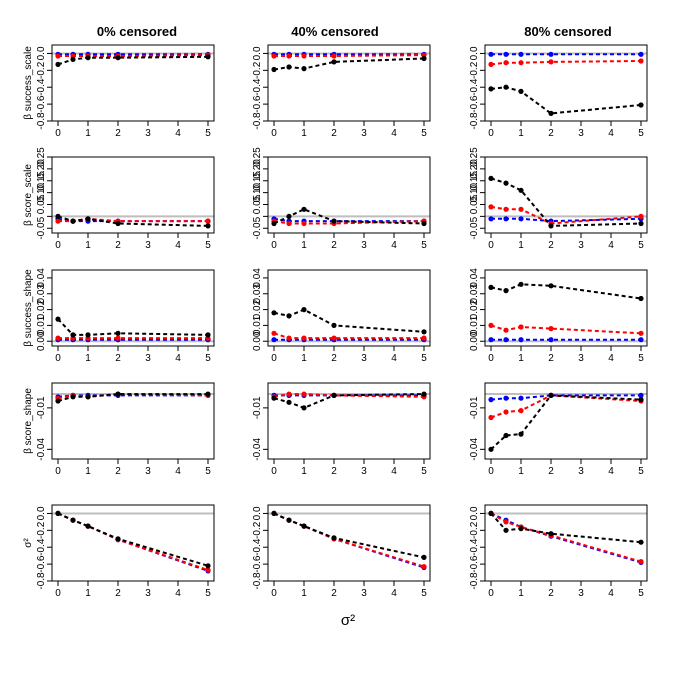 The height and width of the screenshot is (700, 700). I want to click on y-tick-label: 0.0, so click(474, 513).